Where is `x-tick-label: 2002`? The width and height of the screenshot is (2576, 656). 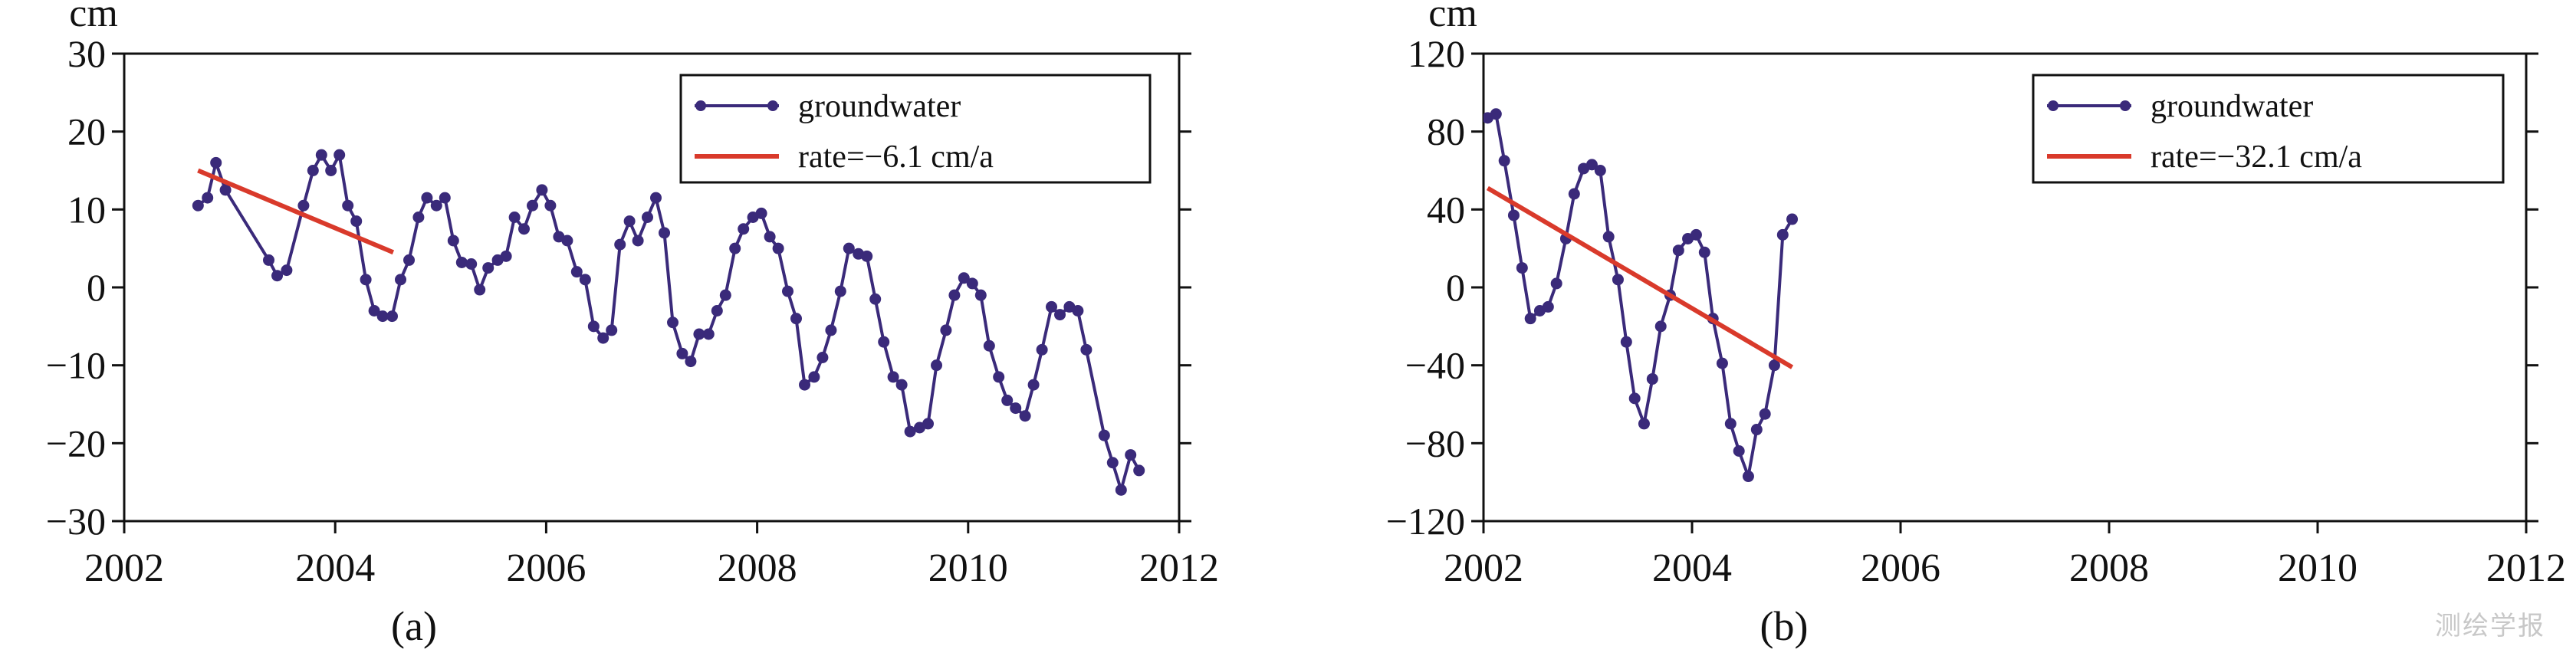
x-tick-label: 2002 is located at coordinates (1483, 568).